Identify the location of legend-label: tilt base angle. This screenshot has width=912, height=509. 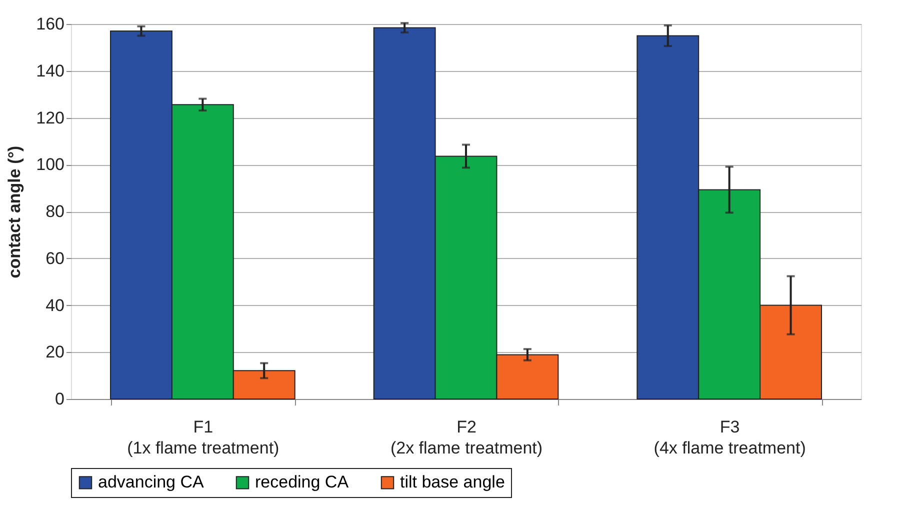
(452, 482).